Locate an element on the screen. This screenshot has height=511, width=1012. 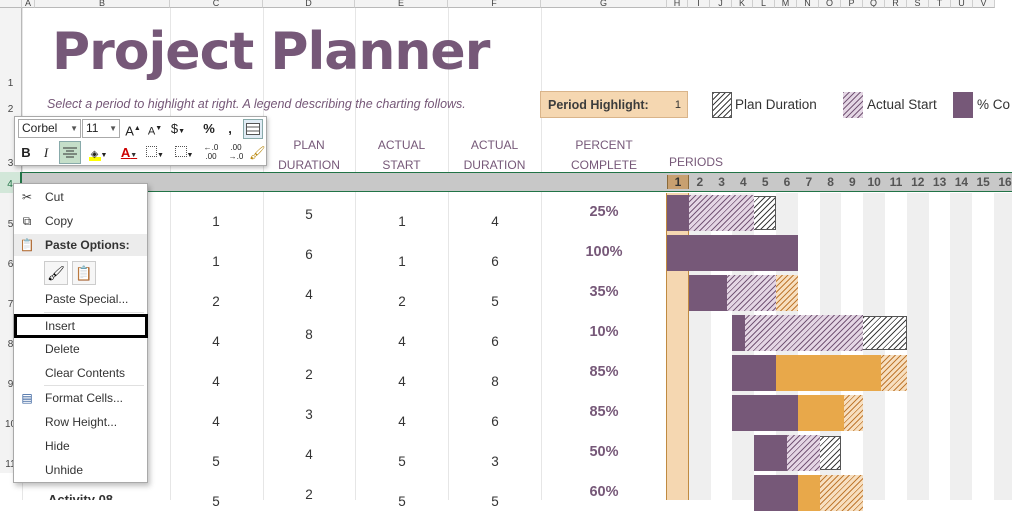
period-number: 15 is located at coordinates (983, 182).